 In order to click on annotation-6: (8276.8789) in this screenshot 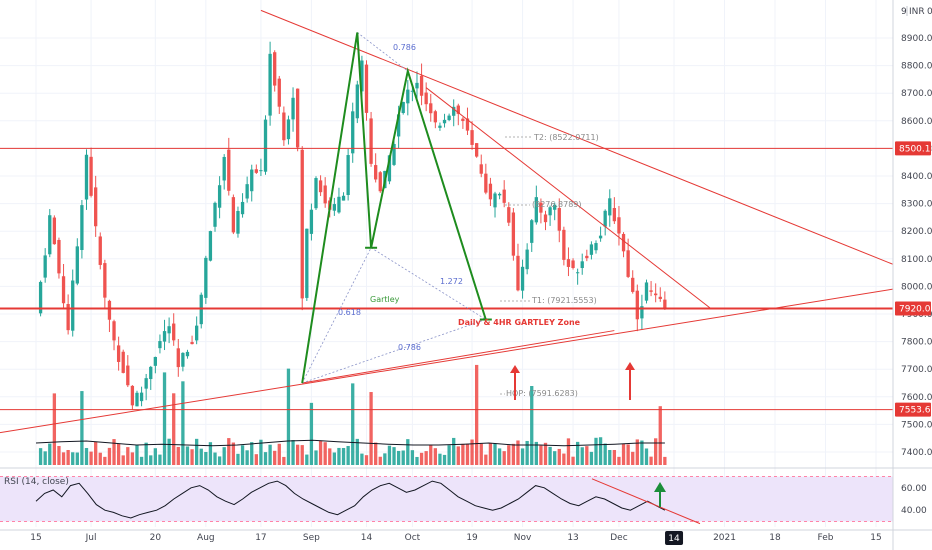, I will do `click(557, 204)`.